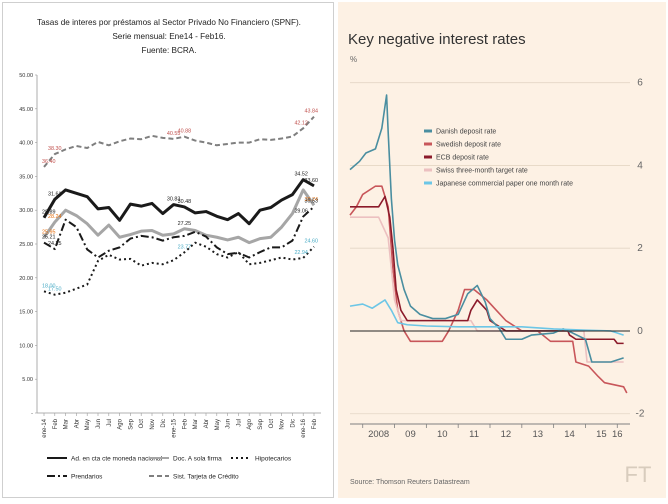  I want to click on y-tick-label: 45.00, so click(26, 110).